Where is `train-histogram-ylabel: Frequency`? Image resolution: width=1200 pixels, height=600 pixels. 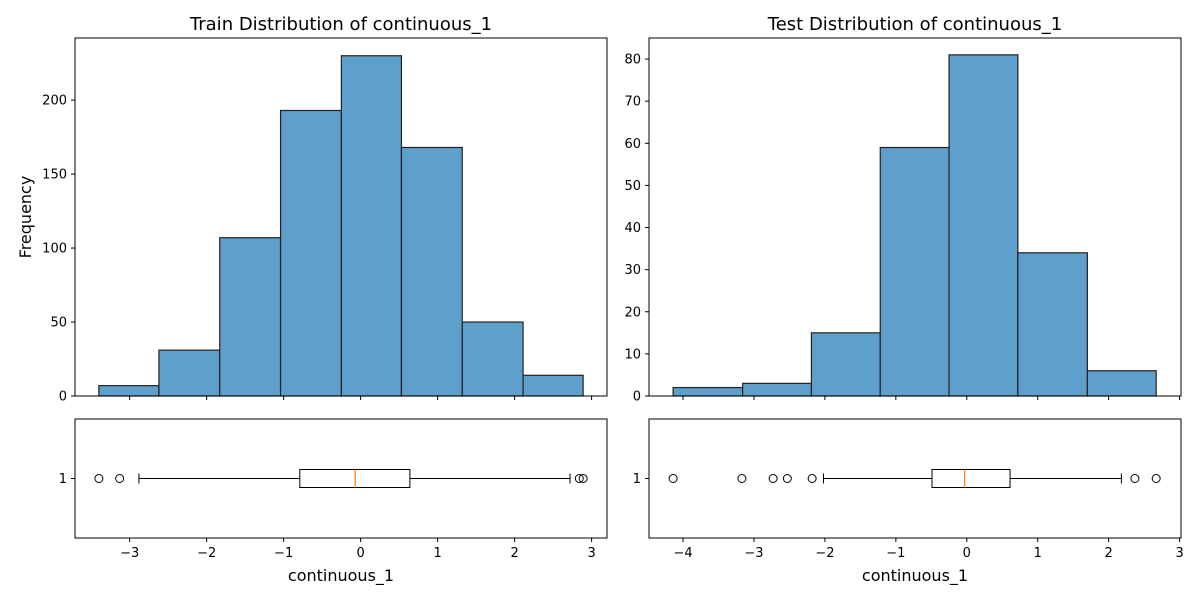 train-histogram-ylabel: Frequency is located at coordinates (25, 217).